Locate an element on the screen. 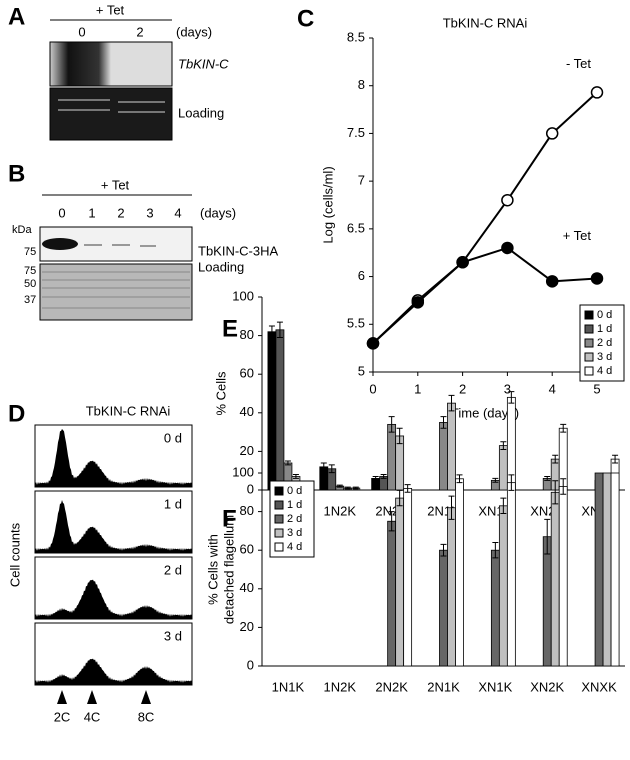  x-label: Time (days) is located at coordinates (485, 412).